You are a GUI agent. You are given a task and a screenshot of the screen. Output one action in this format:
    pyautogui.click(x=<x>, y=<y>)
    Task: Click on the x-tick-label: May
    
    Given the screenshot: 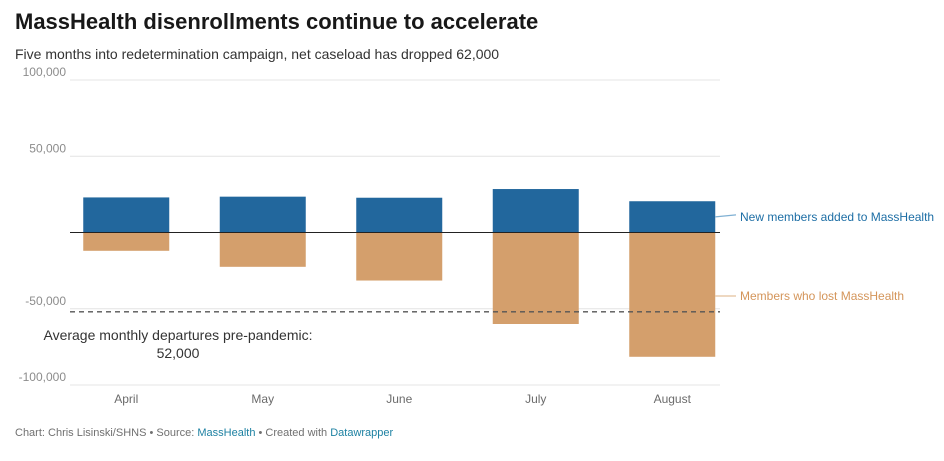 What is the action you would take?
    pyautogui.click(x=262, y=399)
    